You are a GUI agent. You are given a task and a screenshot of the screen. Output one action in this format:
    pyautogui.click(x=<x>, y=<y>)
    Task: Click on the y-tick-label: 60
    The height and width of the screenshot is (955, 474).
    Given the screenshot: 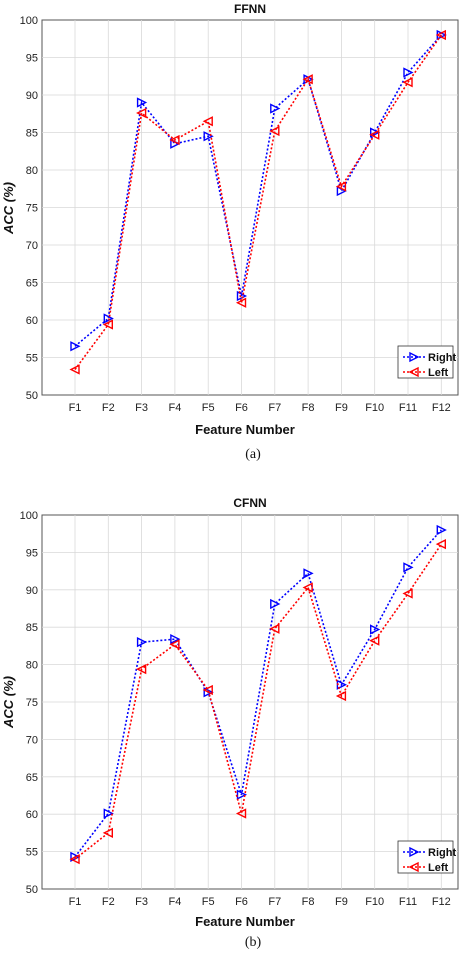 What is the action you would take?
    pyautogui.click(x=32, y=815)
    